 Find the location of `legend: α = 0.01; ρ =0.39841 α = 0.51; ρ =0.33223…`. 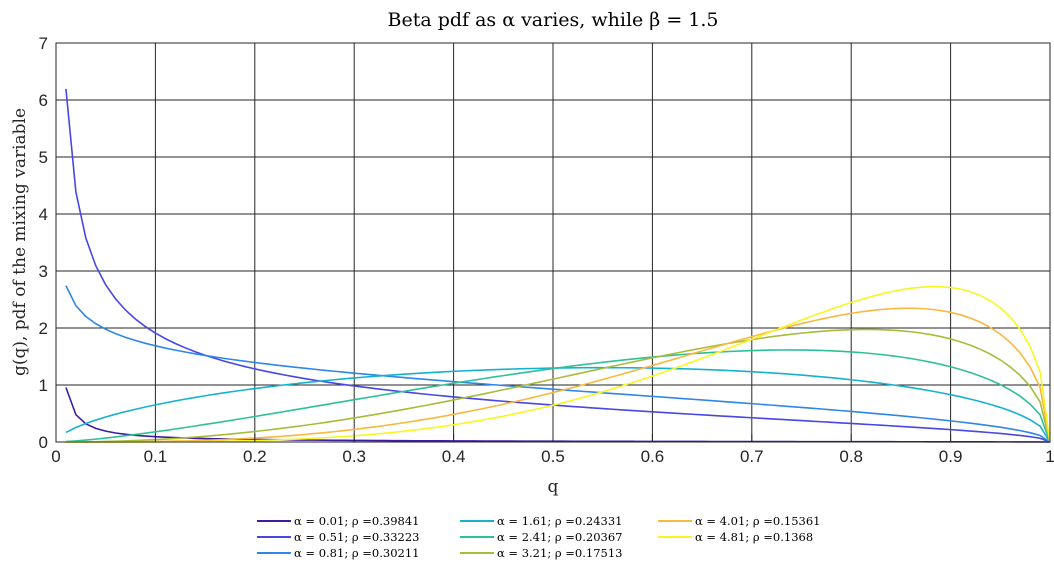

legend: α = 0.01; ρ =0.39841 α = 0.51; ρ =0.33223… is located at coordinates (538, 537).